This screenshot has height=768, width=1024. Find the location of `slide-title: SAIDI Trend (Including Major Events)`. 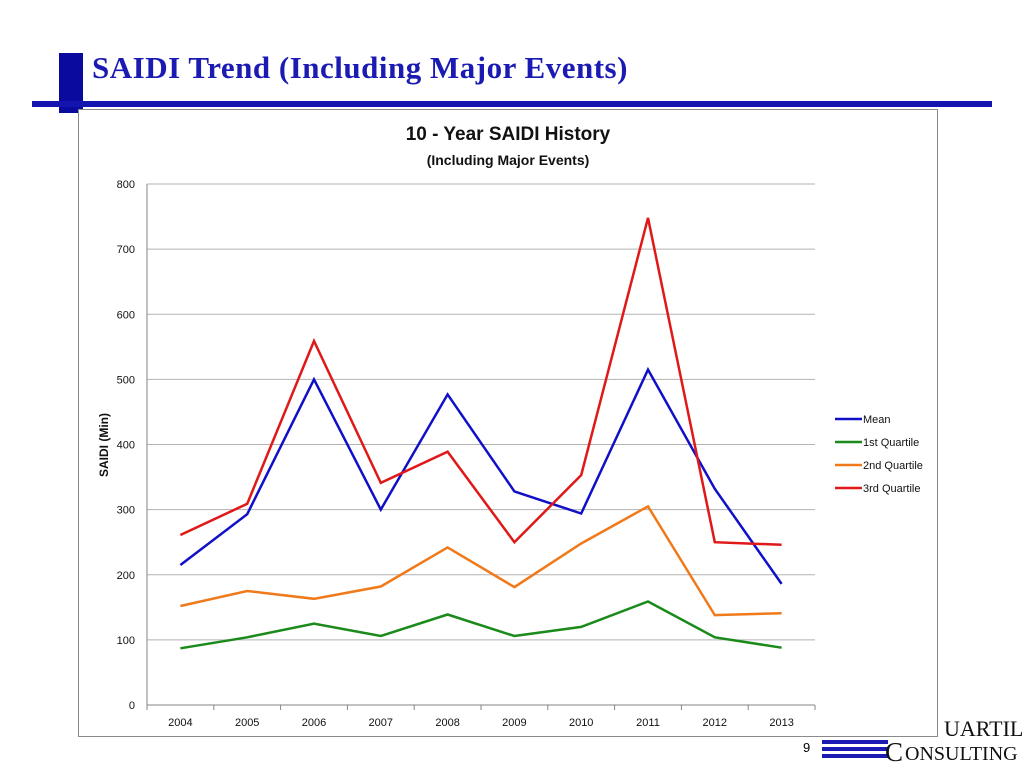

slide-title: SAIDI Trend (Including Major Events) is located at coordinates (360, 67).